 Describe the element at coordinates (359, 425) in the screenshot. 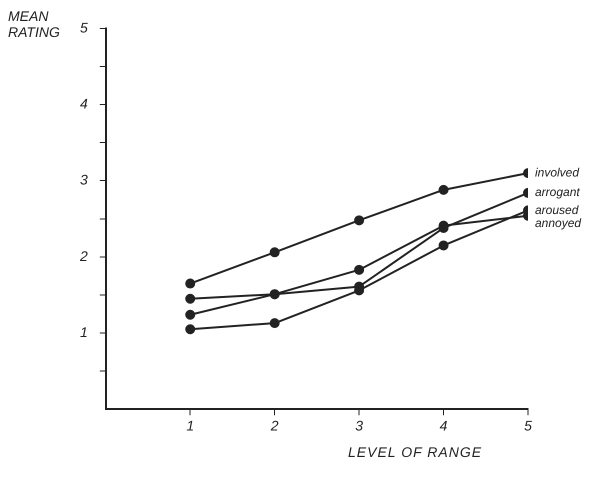

I see `x-tick-label: 3` at that location.